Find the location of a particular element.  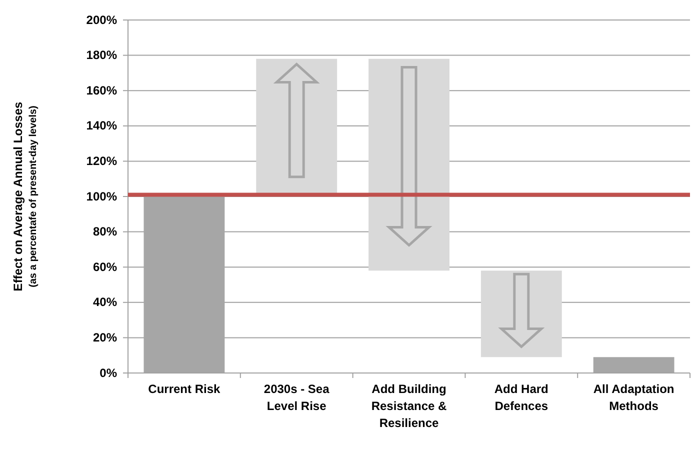

x-tick-label: All Adaptation Methods is located at coordinates (633, 397).